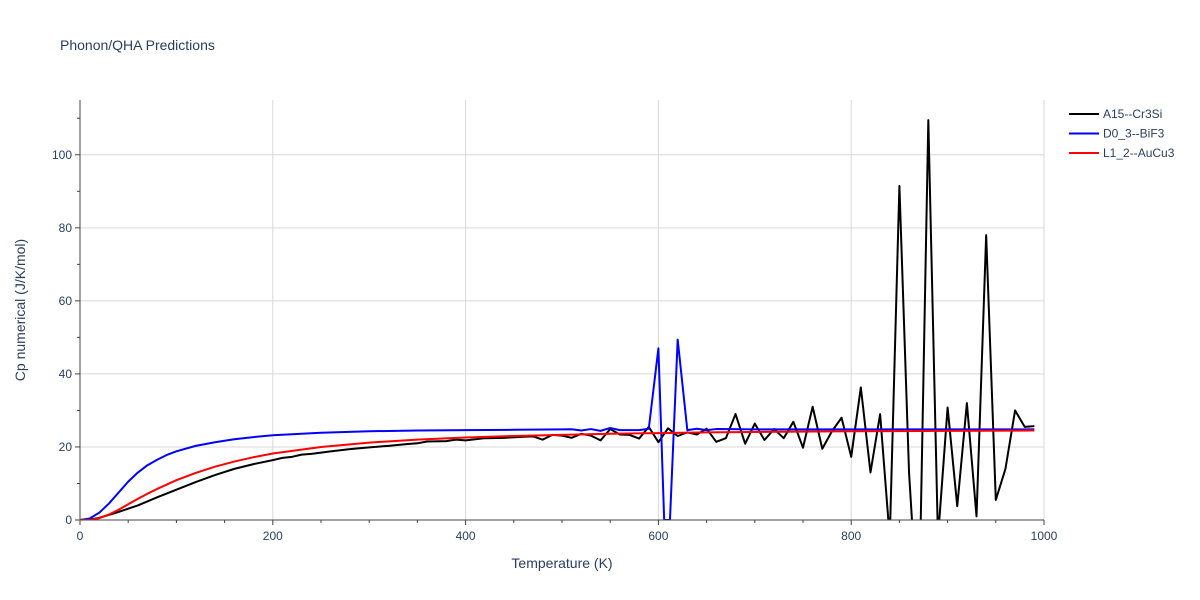 The width and height of the screenshot is (1200, 600). What do you see at coordinates (20, 310) in the screenshot?
I see `y-axis-title: Cp numerical (J/K/mol)` at bounding box center [20, 310].